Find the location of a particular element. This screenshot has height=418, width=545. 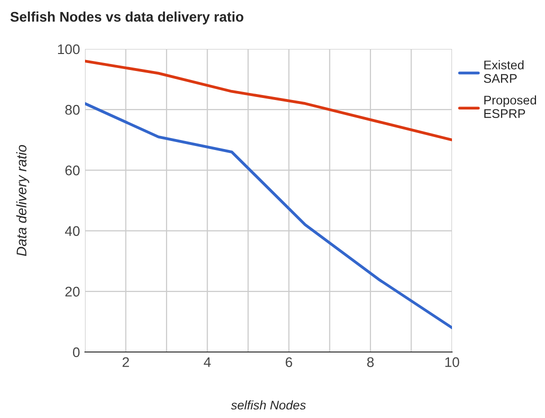

y-tick-label: 100 is located at coordinates (69, 49).